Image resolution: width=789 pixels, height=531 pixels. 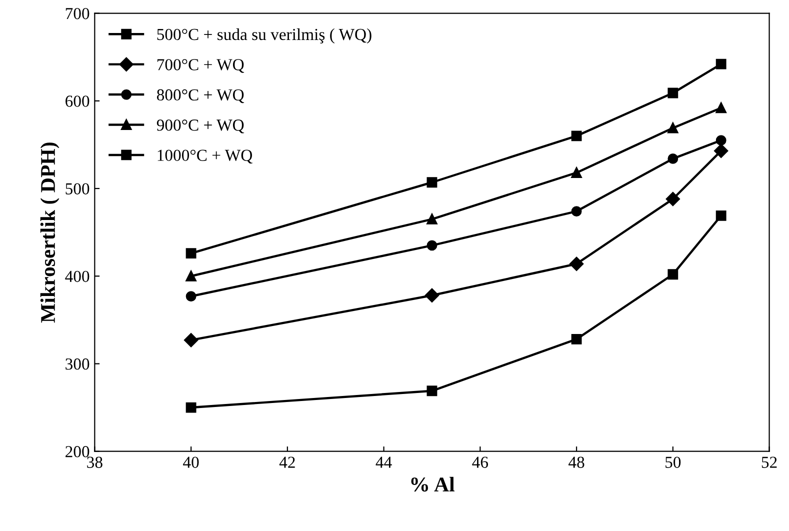 I want to click on x-tick-label: 44, so click(x=384, y=462).